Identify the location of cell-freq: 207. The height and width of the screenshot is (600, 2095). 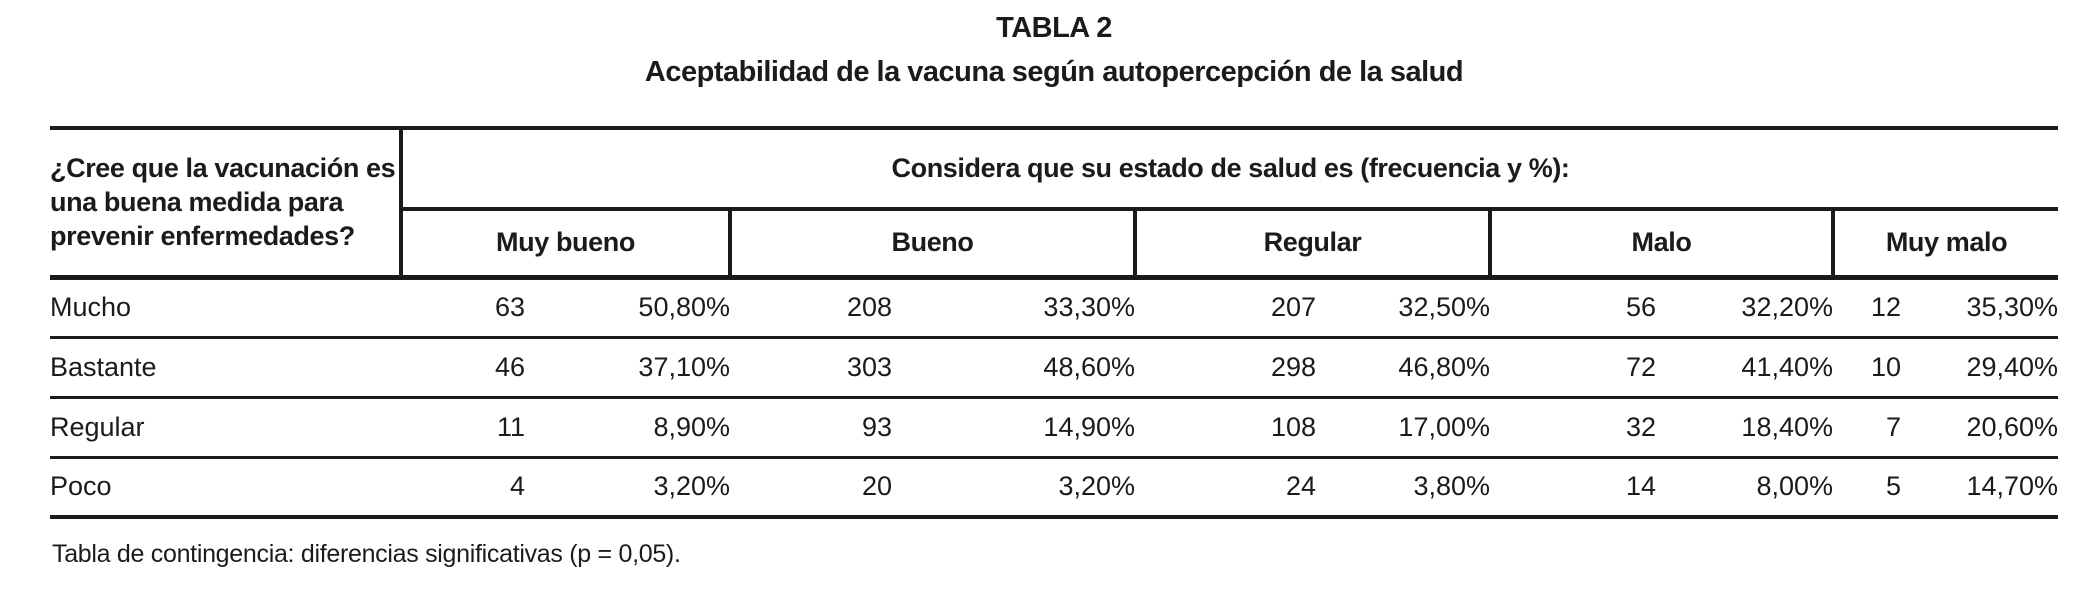
(1225, 308).